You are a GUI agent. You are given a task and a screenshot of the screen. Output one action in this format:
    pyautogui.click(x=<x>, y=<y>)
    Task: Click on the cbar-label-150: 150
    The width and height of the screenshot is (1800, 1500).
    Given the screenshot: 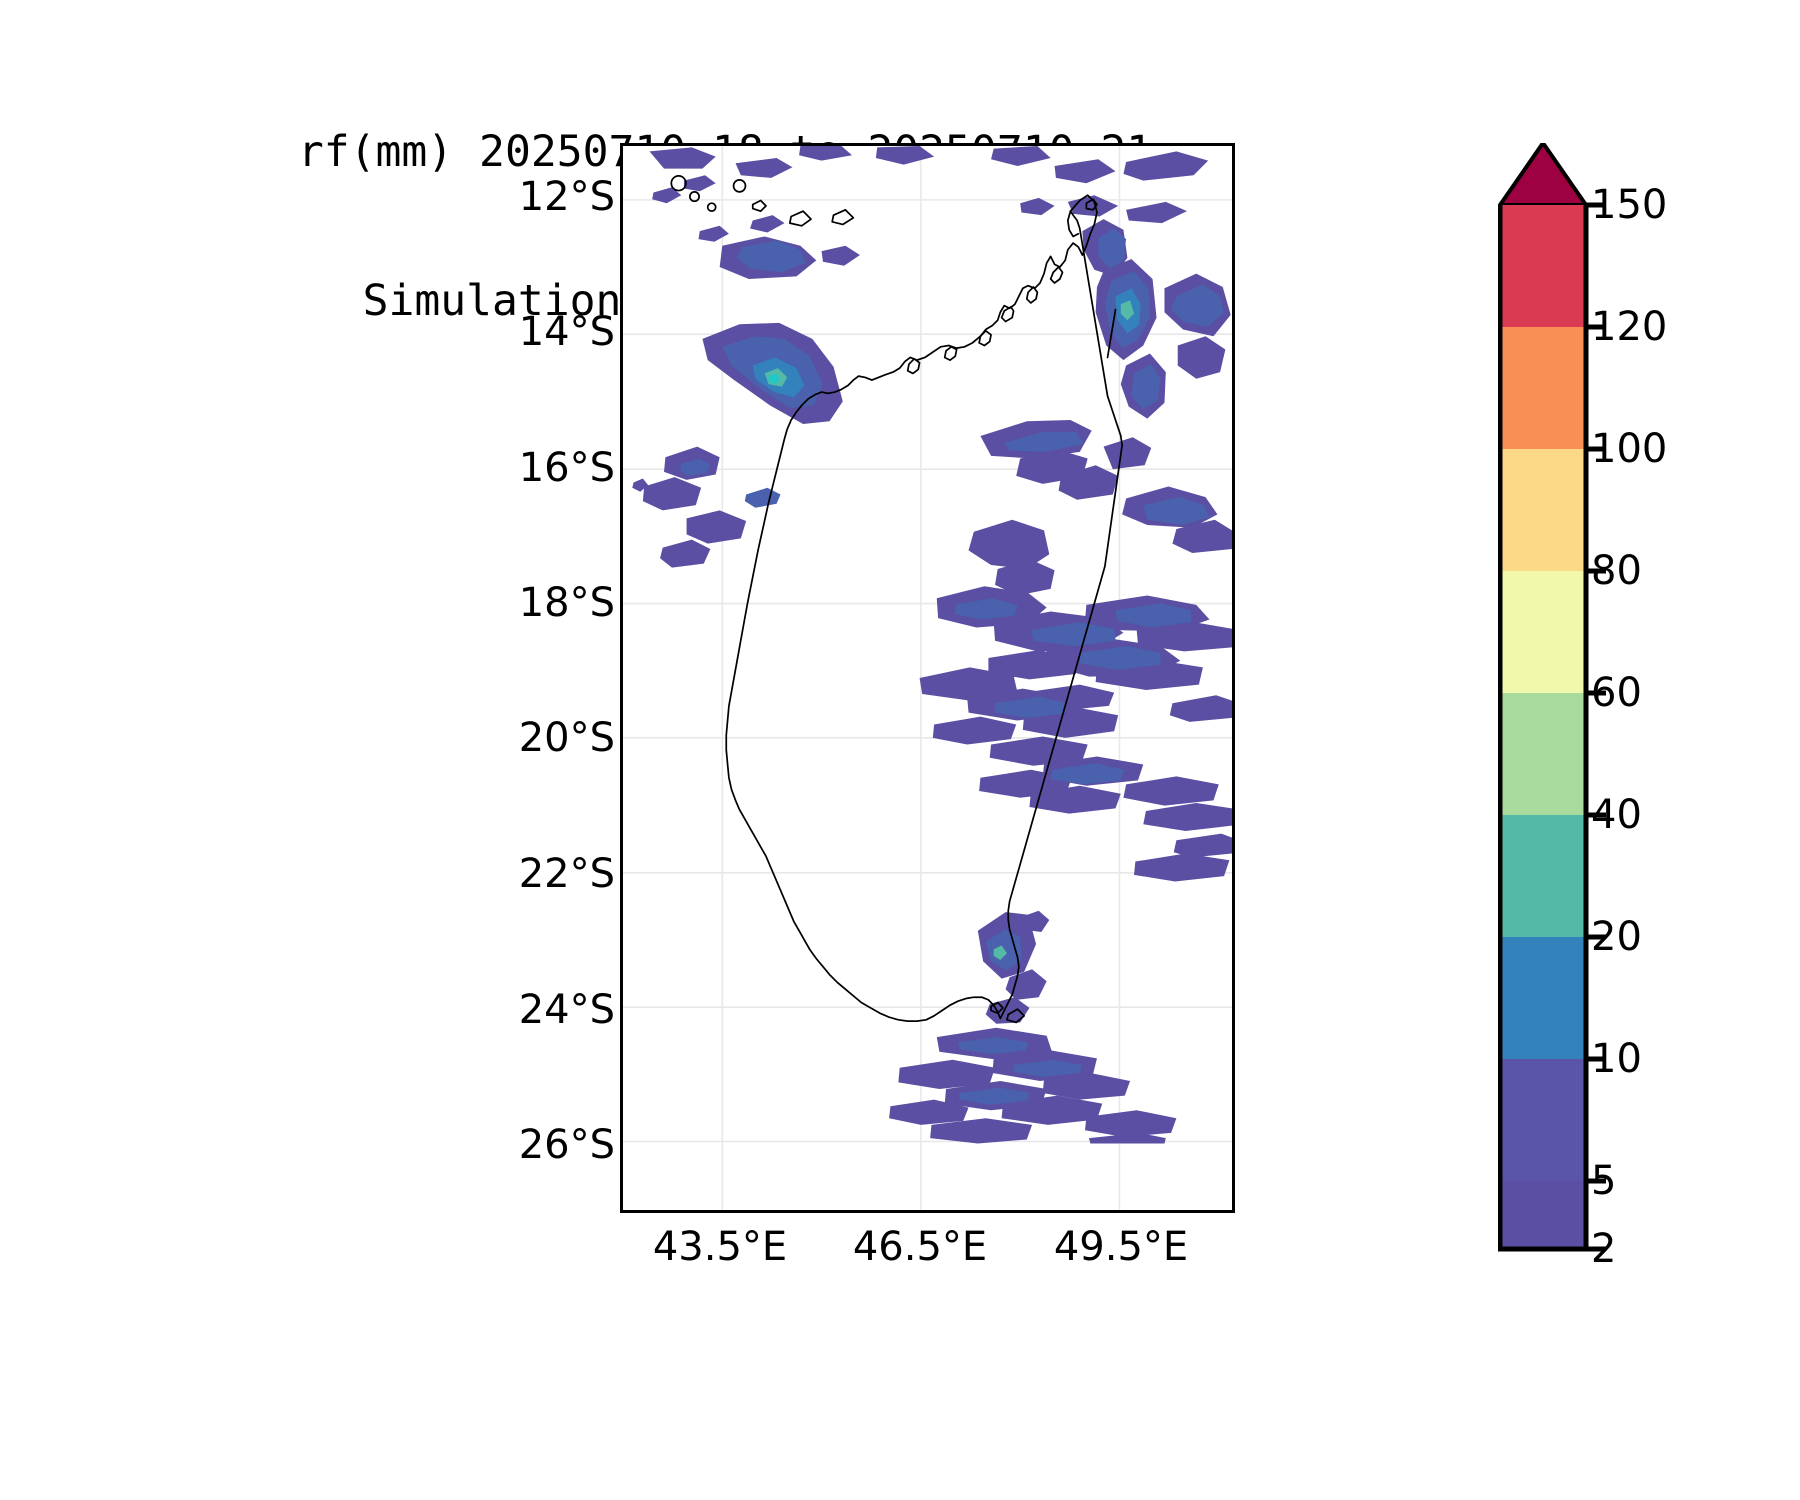 What is the action you would take?
    pyautogui.click(x=1629, y=205)
    